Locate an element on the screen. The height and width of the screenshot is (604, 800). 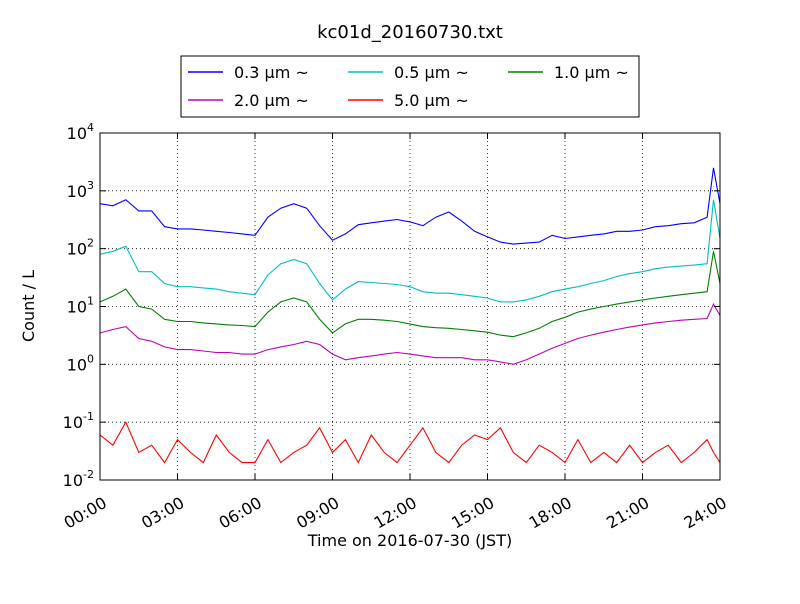
y-tick-exponent: 4 is located at coordinates (90, 127).